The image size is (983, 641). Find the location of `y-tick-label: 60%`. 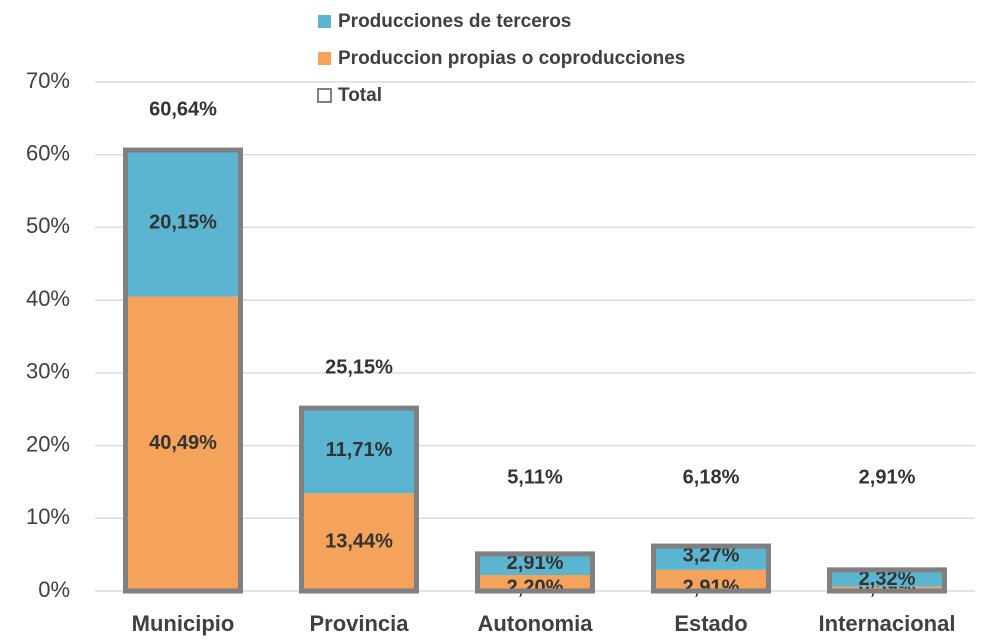

y-tick-label: 60% is located at coordinates (48, 153).